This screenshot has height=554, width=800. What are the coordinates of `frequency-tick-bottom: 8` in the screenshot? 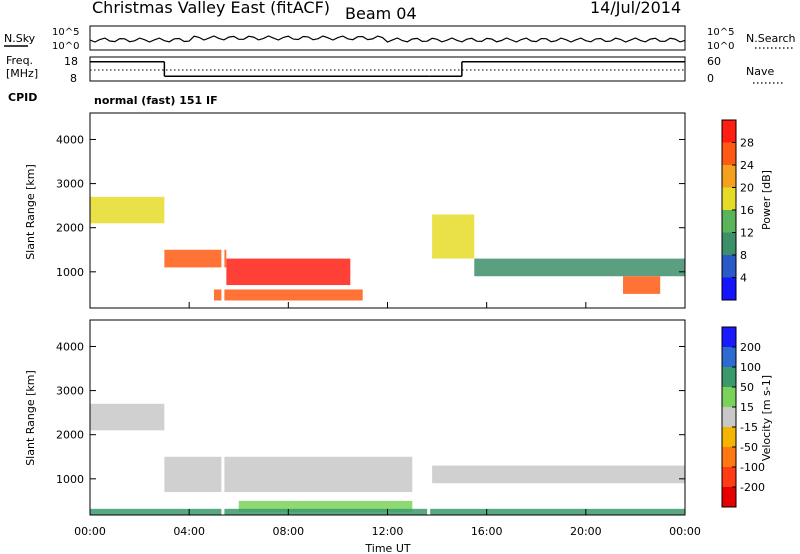 It's located at (73, 78).